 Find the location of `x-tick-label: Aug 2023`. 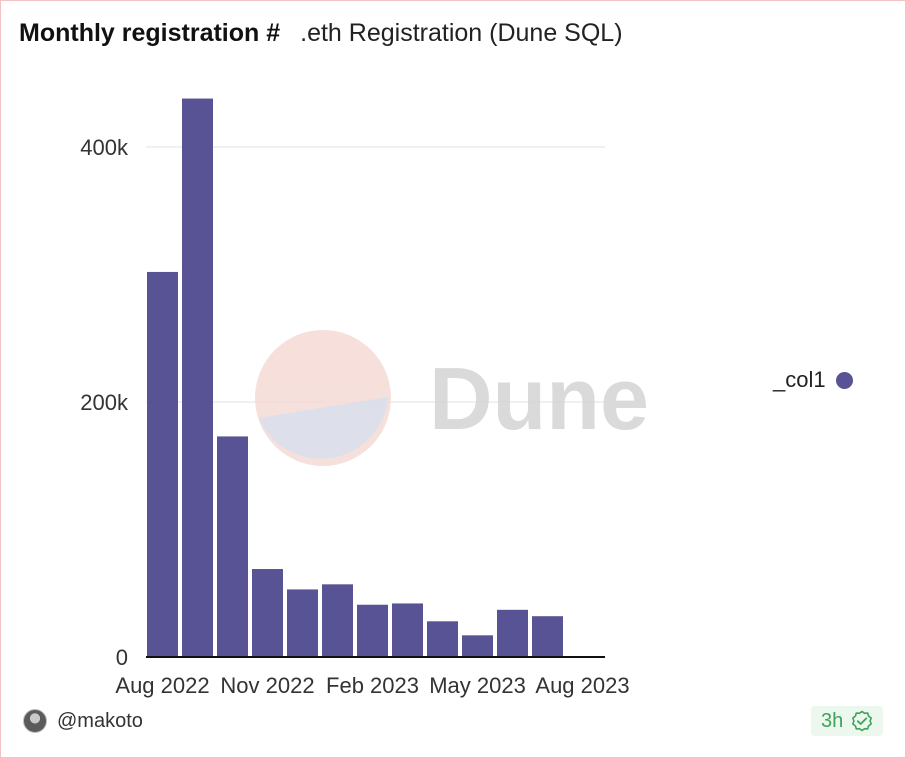

x-tick-label: Aug 2023 is located at coordinates (582, 685).